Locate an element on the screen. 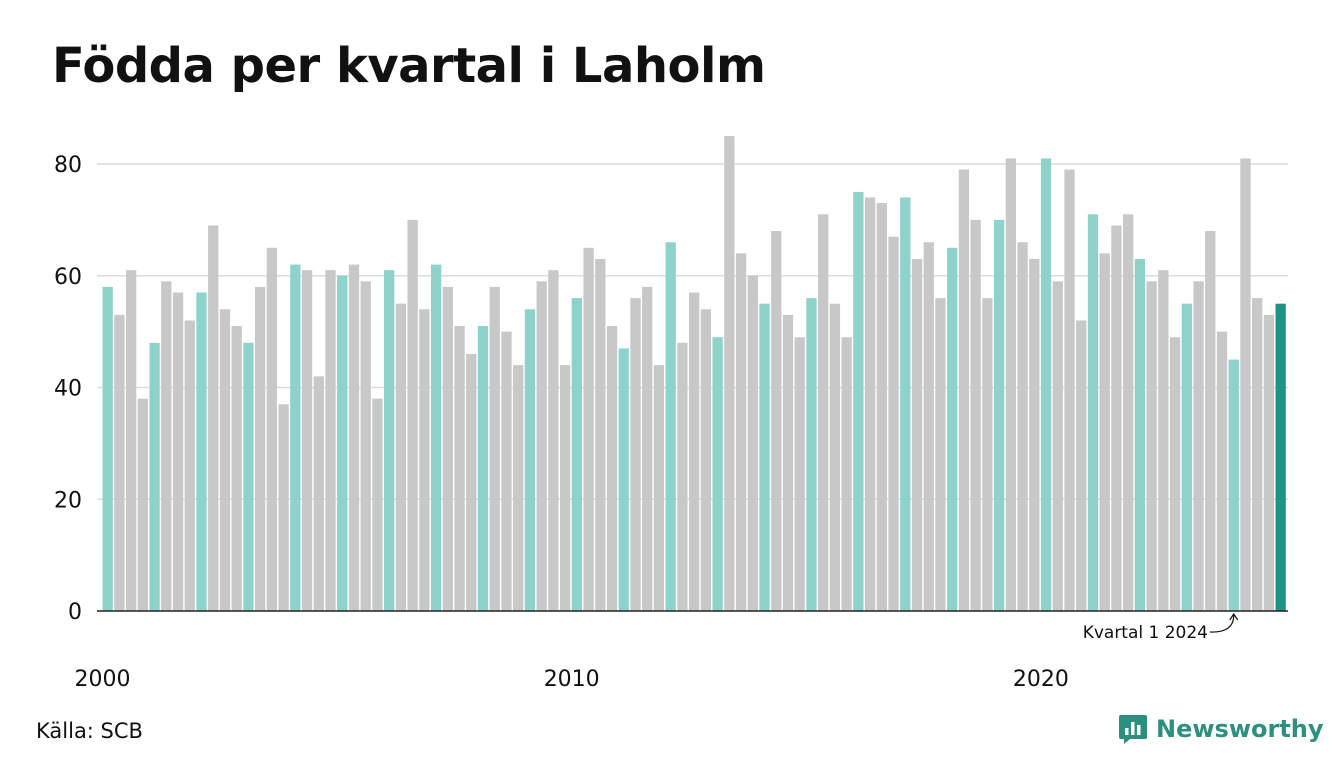 This screenshot has width=1340, height=780. newsworthy-logo-icon is located at coordinates (1133, 729).